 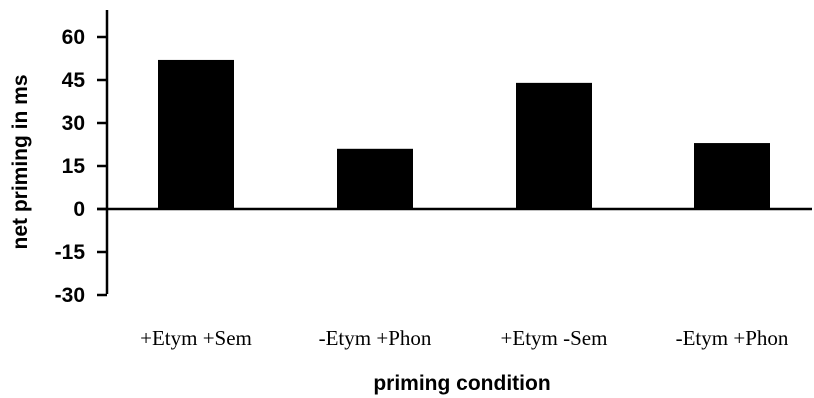 What do you see at coordinates (70, 252) in the screenshot?
I see `y-tick-label: -15` at bounding box center [70, 252].